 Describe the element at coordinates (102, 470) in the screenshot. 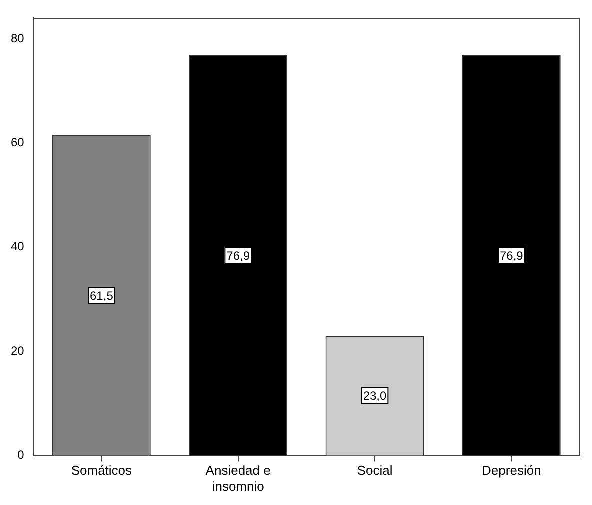

I see `x-tick-label: Somáticos` at that location.